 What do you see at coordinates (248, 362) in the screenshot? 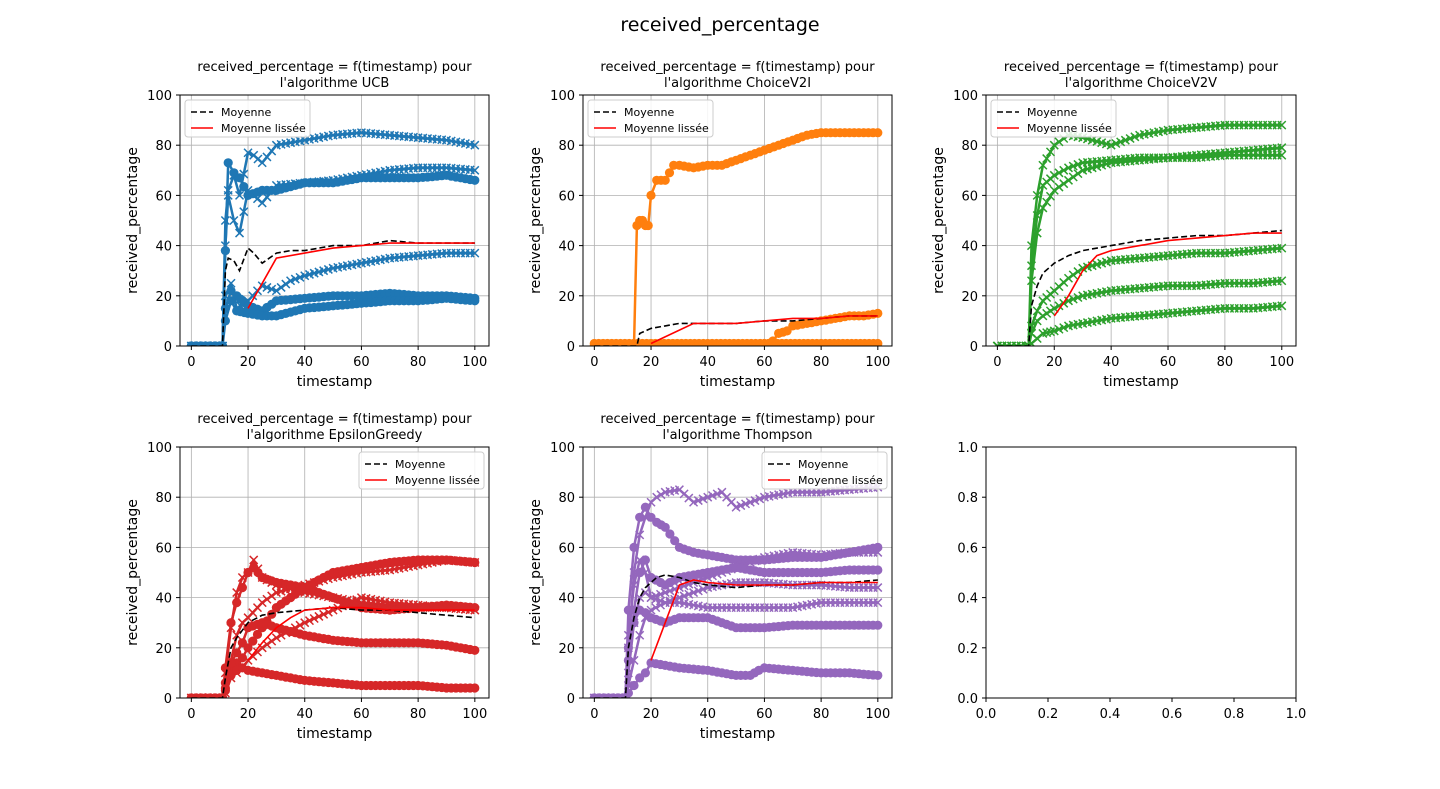
I see `x-tick-label: 20` at bounding box center [248, 362].